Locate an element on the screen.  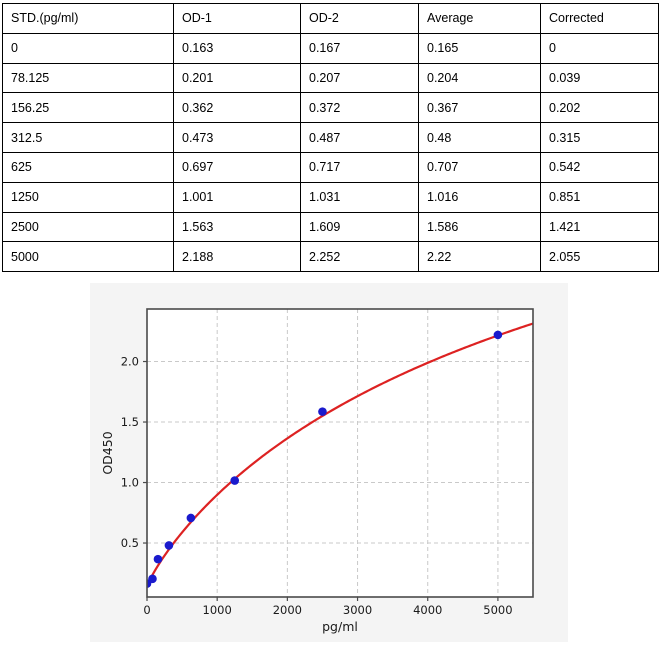
table-row: 312.5 0.473 0.487 0.48 0.315 is located at coordinates (330, 137).